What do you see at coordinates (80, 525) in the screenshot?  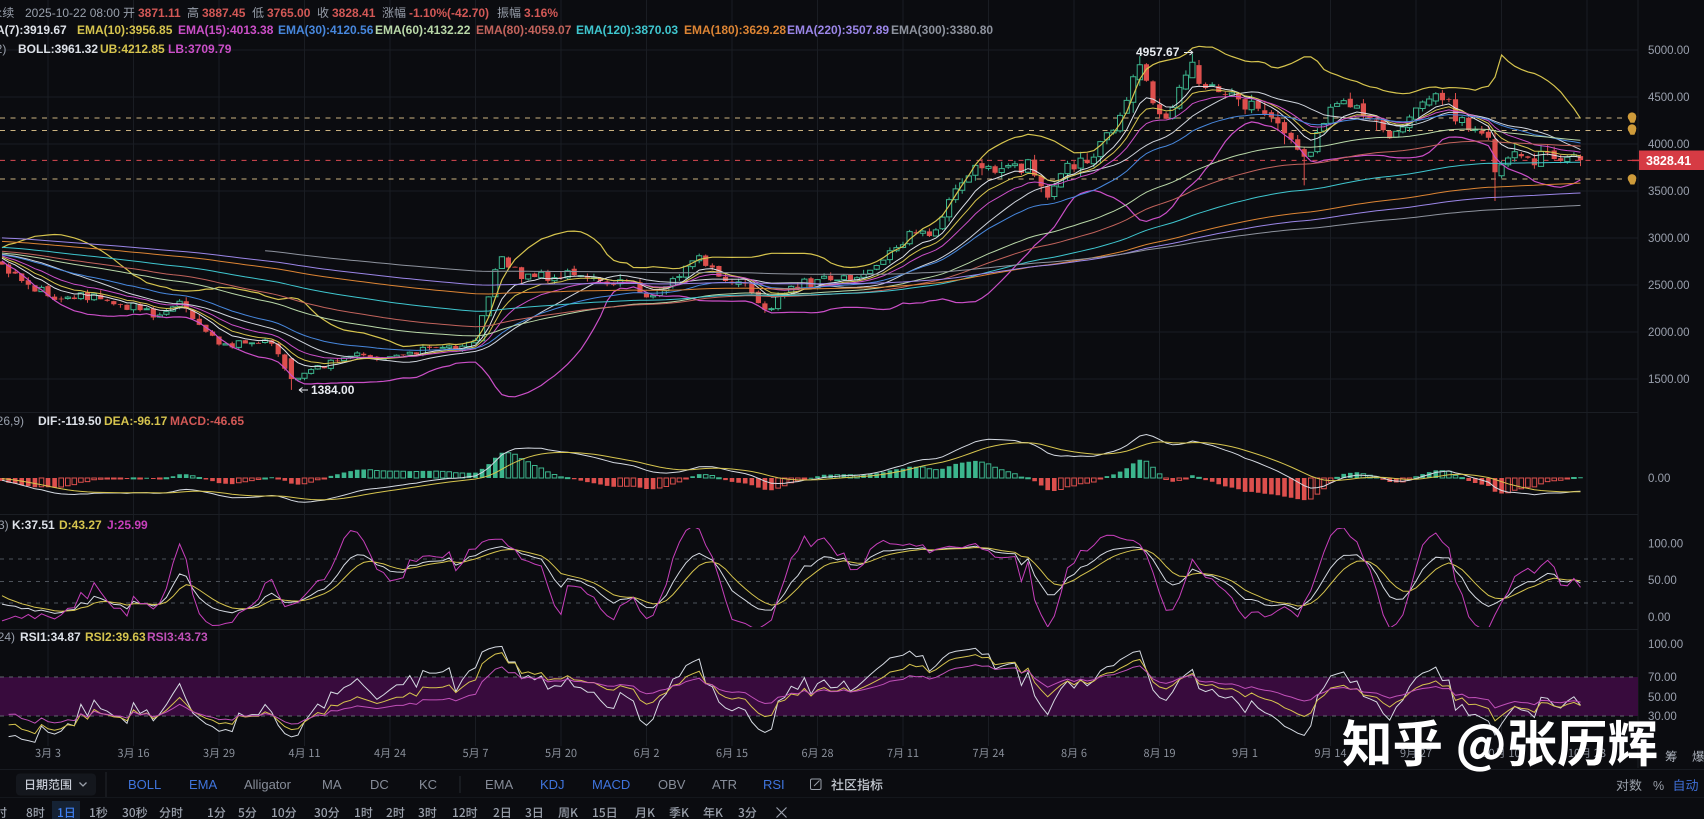 I see `svg-text: D:43.27` at bounding box center [80, 525].